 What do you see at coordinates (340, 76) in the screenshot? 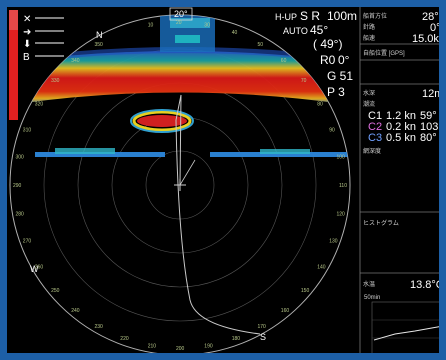
I see `gain-value: G 51` at bounding box center [340, 76].